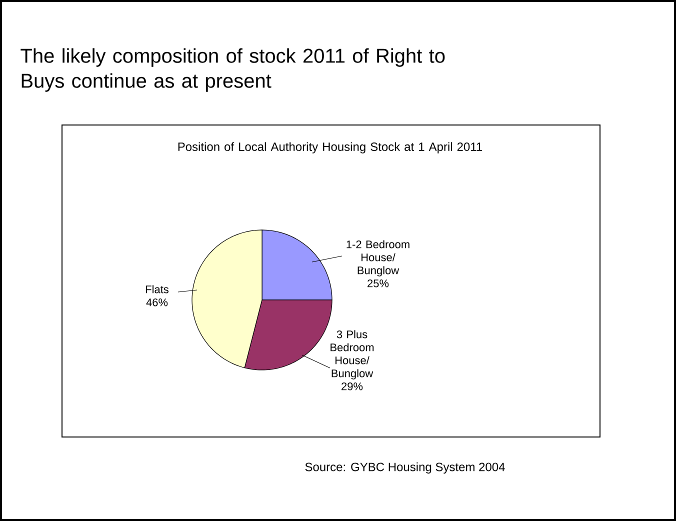 This screenshot has width=676, height=521. Describe the element at coordinates (378, 283) in the screenshot. I see `data-label: 25%` at that location.